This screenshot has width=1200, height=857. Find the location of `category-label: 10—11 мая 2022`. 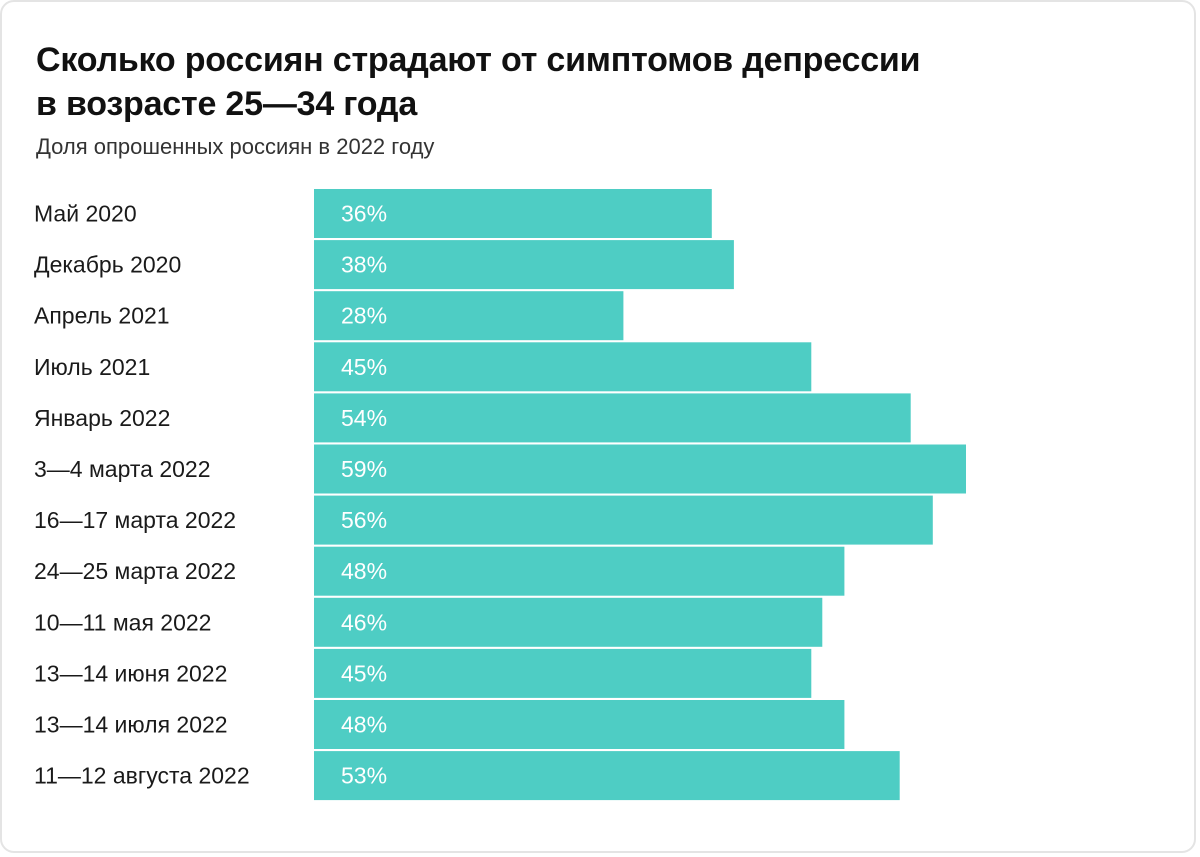

category-label: 10—11 мая 2022 is located at coordinates (122, 622).